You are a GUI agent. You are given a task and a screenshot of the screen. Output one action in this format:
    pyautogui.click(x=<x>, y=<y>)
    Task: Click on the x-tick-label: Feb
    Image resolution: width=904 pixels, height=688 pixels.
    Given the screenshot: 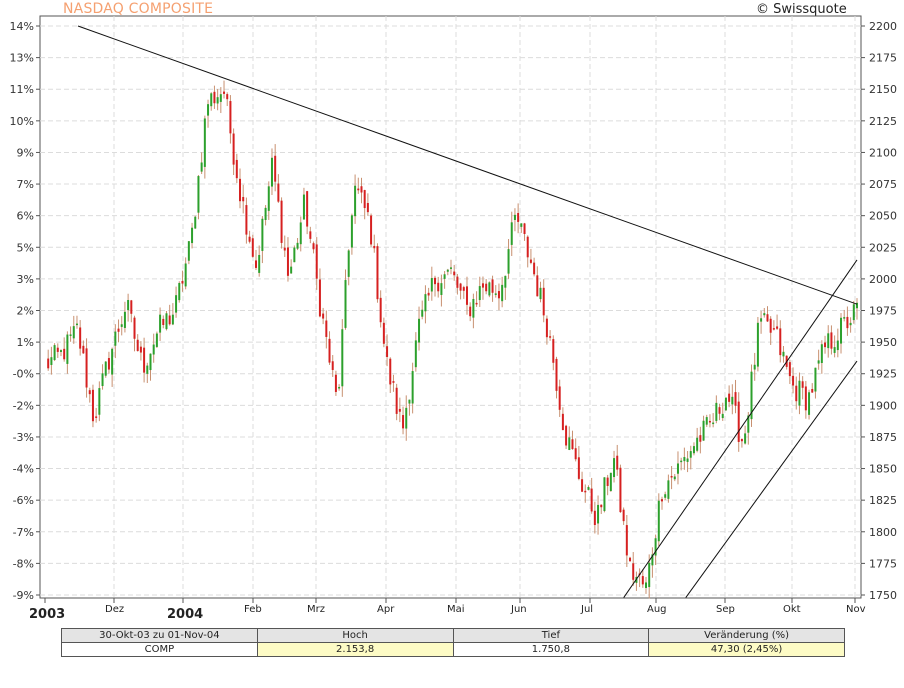 What is the action you would take?
    pyautogui.click(x=253, y=609)
    